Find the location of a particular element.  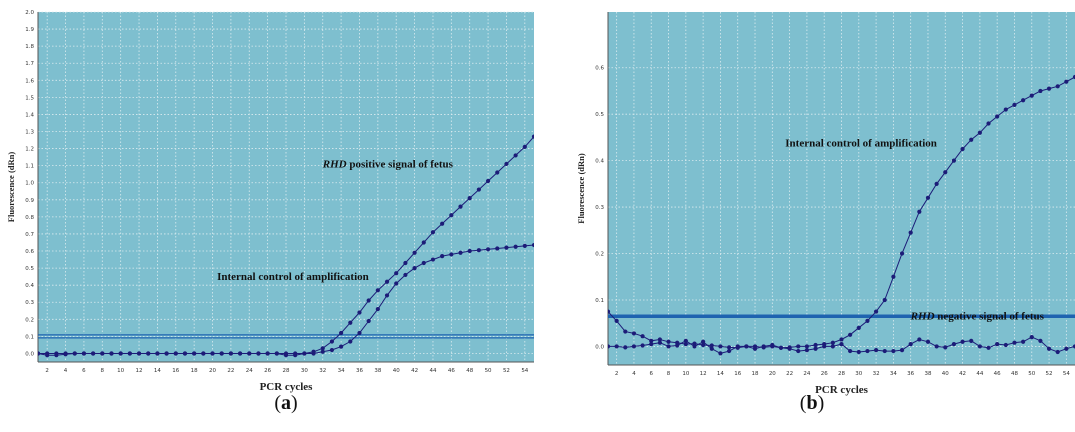

chart-a-y-tick-label: 1.2 is located at coordinates (29, 150).